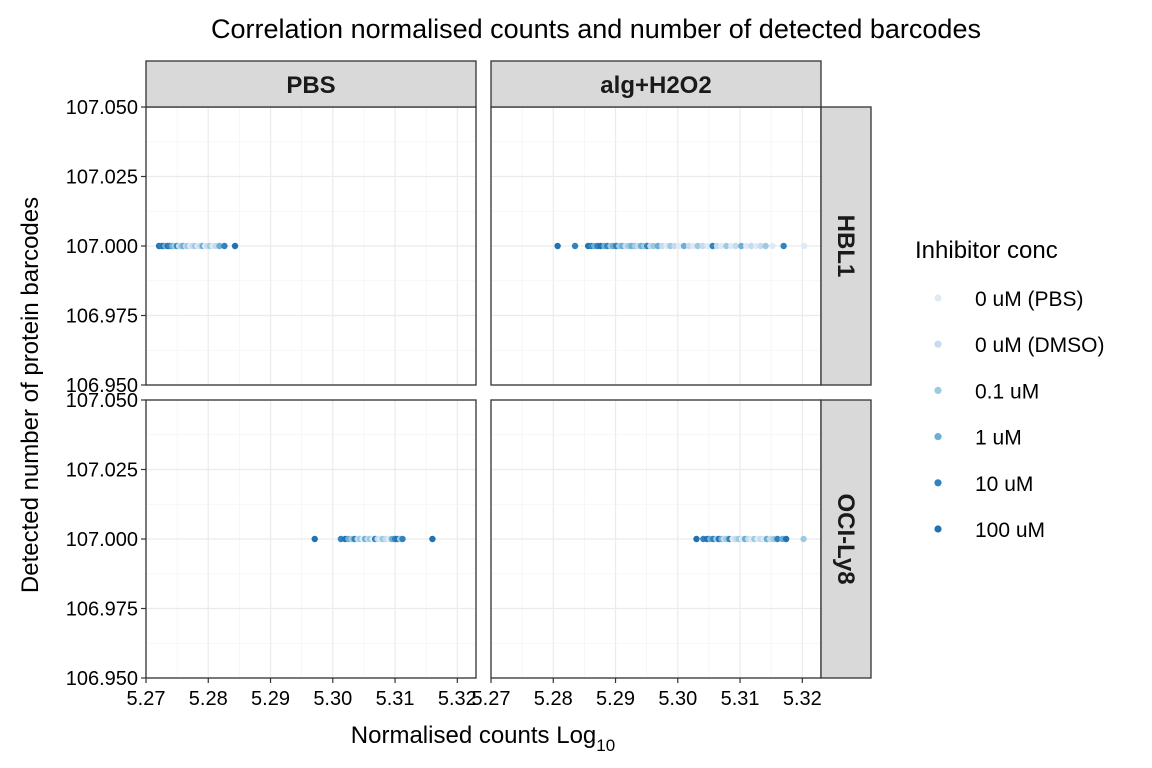  Describe the element at coordinates (986, 250) in the screenshot. I see `legend-title: Inhibitor conc` at that location.